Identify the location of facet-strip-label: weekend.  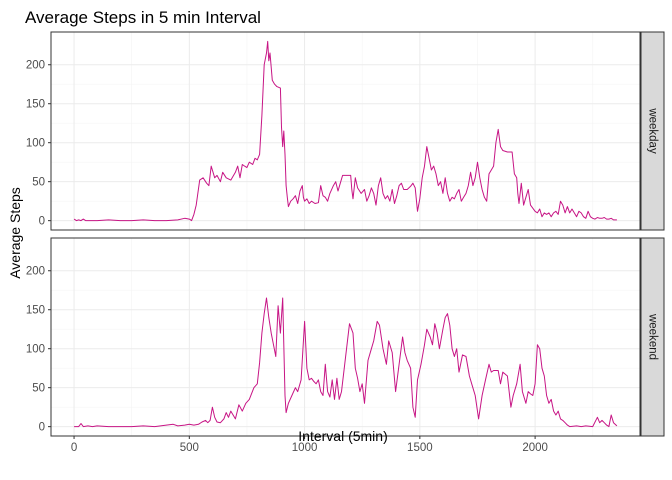
(653, 336).